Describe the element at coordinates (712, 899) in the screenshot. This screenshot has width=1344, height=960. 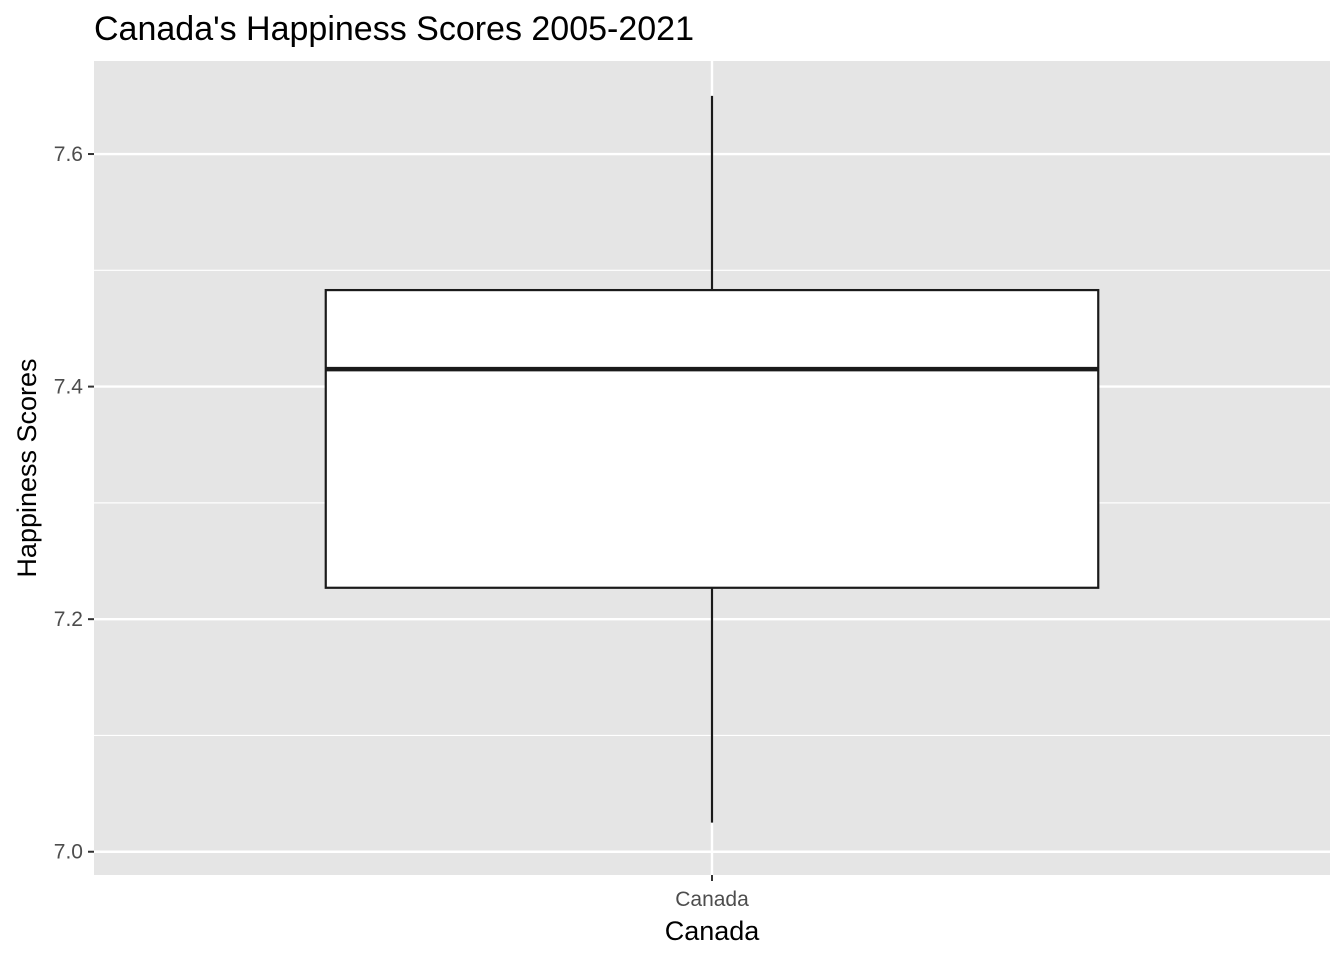
I see `x-tick-label: Canada` at that location.